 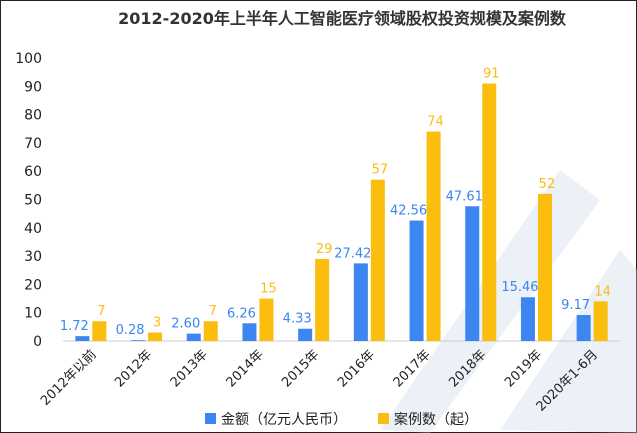 I want to click on chart-title: 2012-2020年上半年人工智能医疗领域股权投资规模及案例数, so click(x=342, y=18).